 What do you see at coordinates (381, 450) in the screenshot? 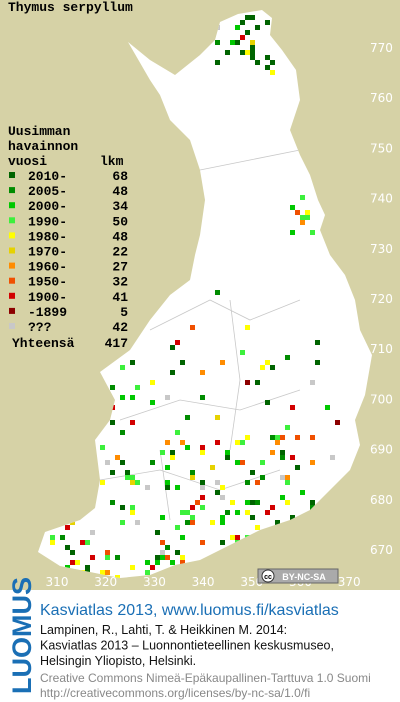
I see `y-grid-label: 690` at bounding box center [381, 450].